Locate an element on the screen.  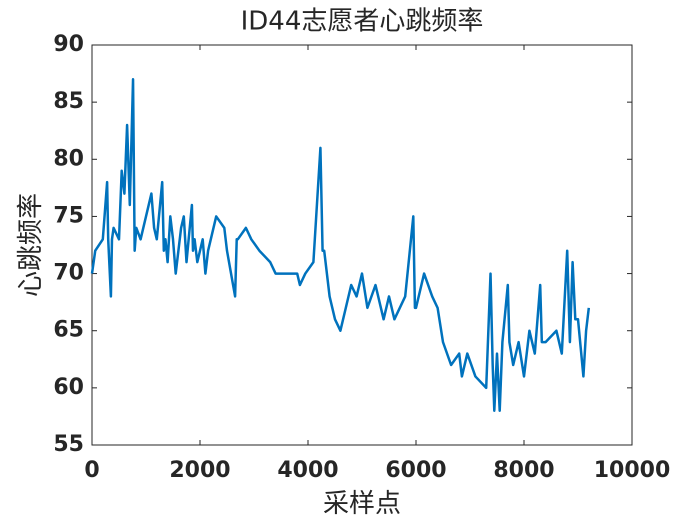
y-axis-label: 心跳频率 is located at coordinates (31, 245).